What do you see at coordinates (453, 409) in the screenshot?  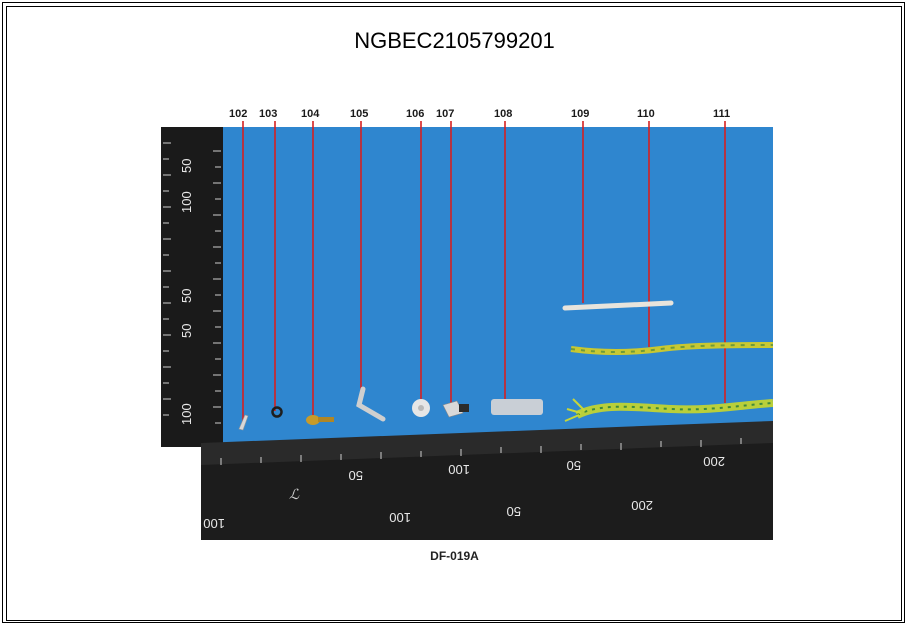 I see `sample-107-terminal` at bounding box center [453, 409].